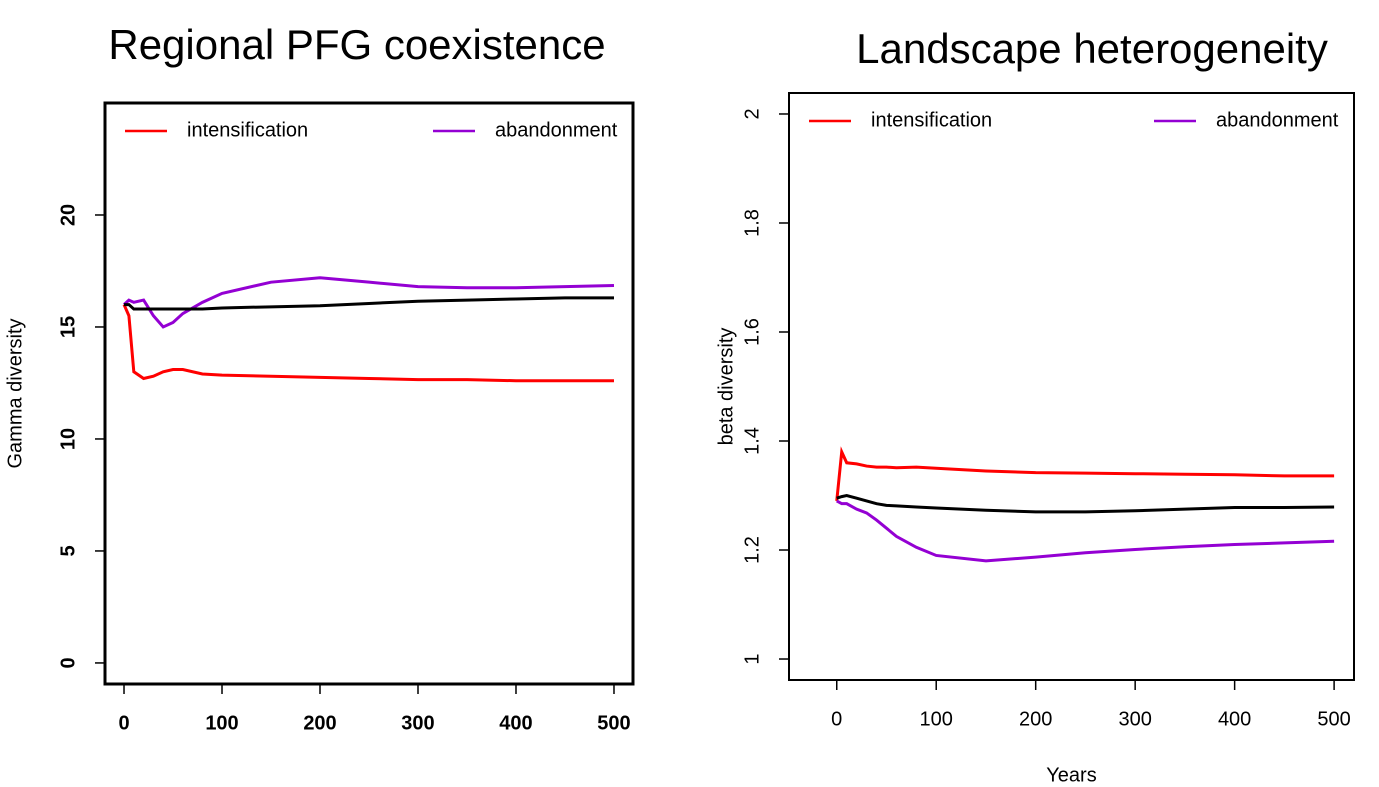  I want to click on chart-title: Regional PFG coexistence, so click(356, 44).